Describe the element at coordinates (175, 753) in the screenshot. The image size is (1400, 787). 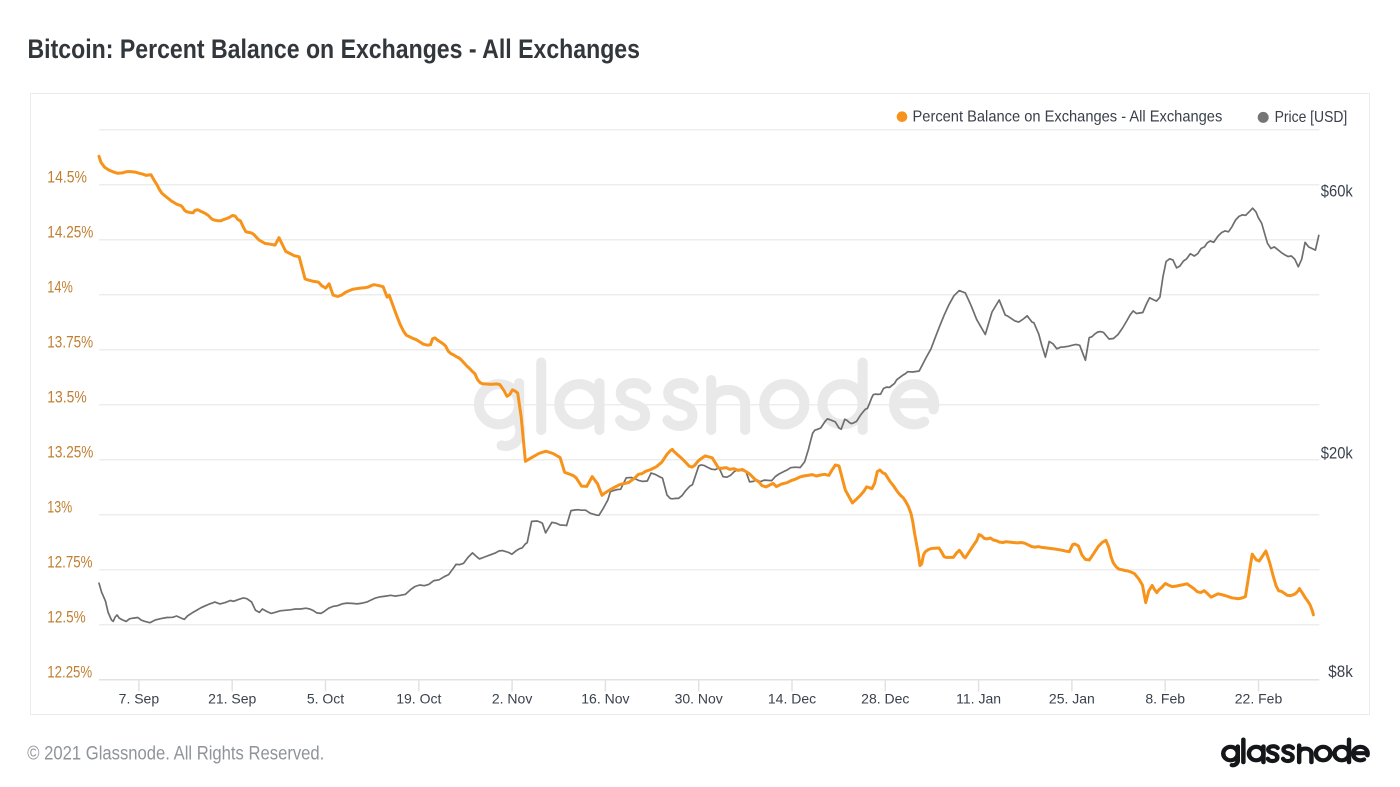
I see `svg-text:© 2021 Glassnode. All Rights R: © 2021 Glassnode. All Rights Reserved.` at that location.